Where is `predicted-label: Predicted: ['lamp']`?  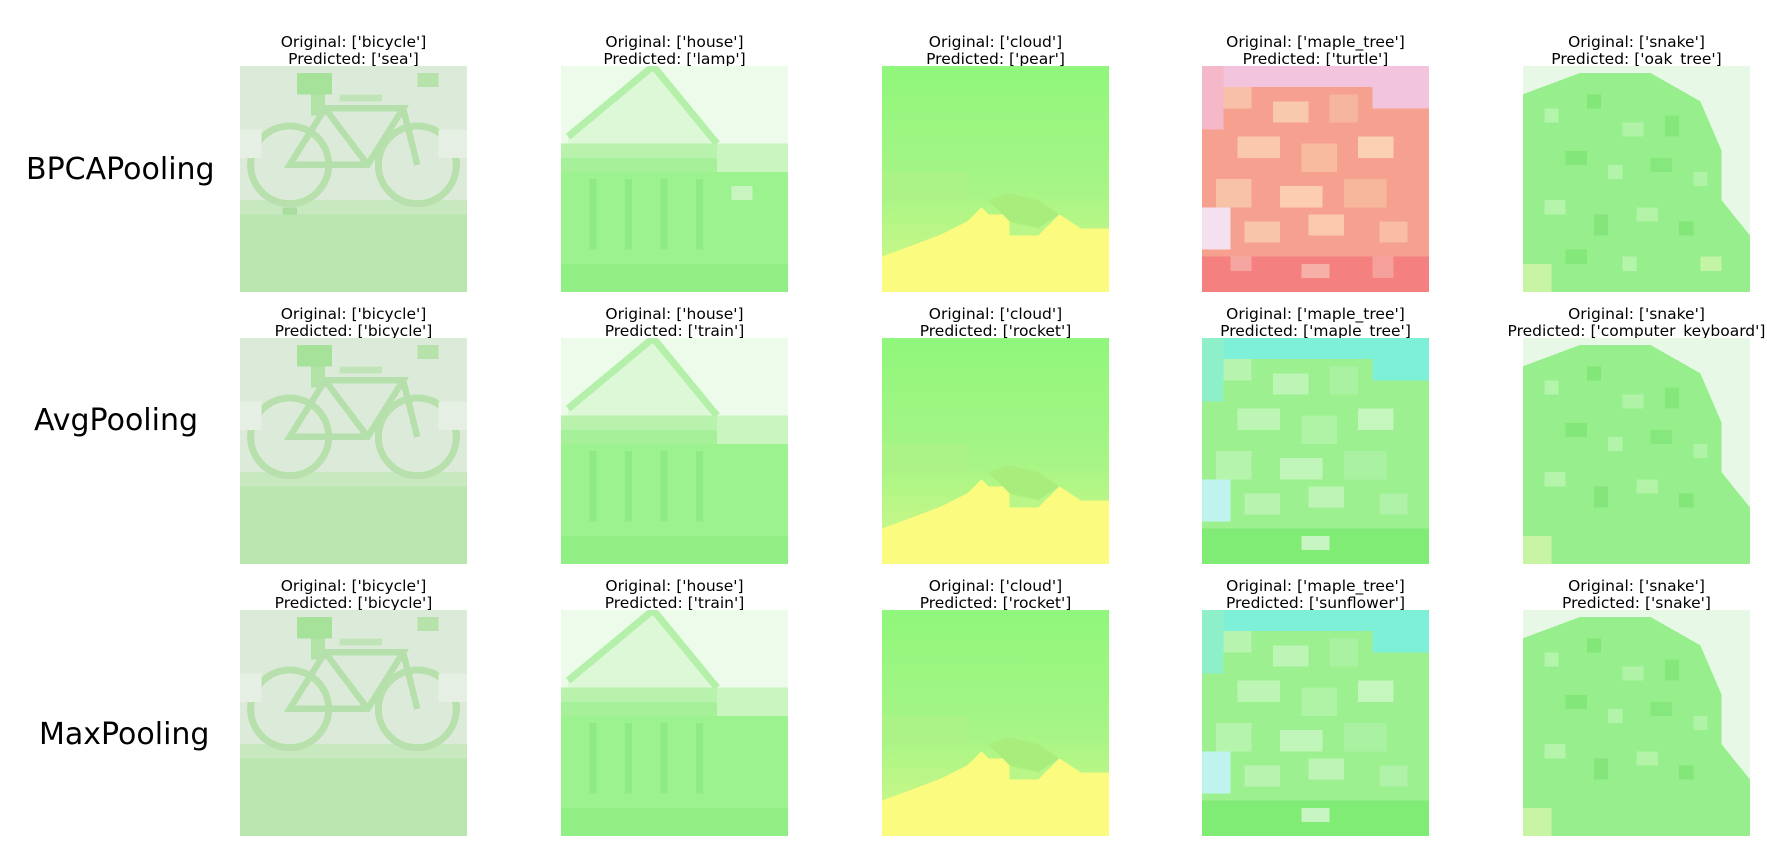
predicted-label: Predicted: ['lamp'] is located at coordinates (674, 59).